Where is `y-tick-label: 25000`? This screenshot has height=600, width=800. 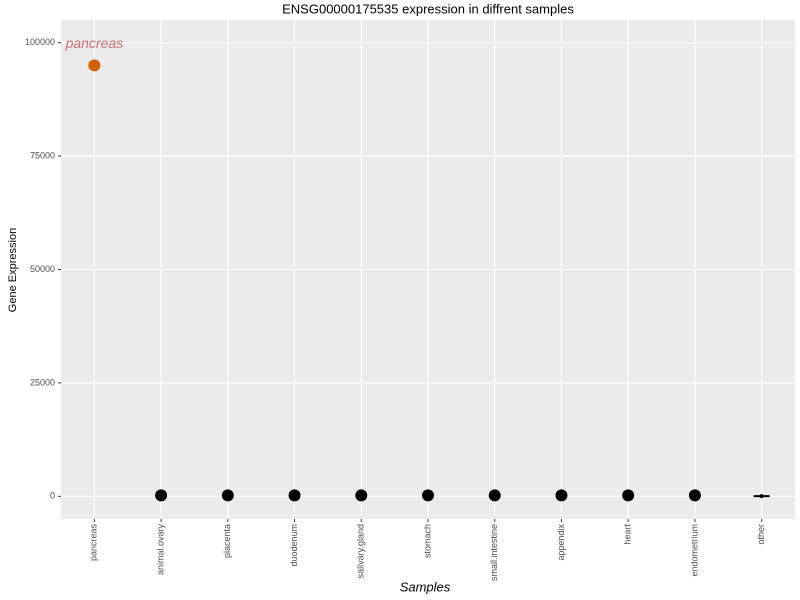 y-tick-label: 25000 is located at coordinates (42, 382).